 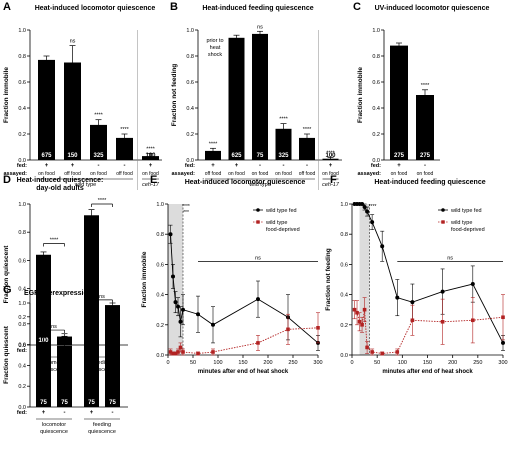 I want to click on group-label: locomotor, so click(x=54, y=363).